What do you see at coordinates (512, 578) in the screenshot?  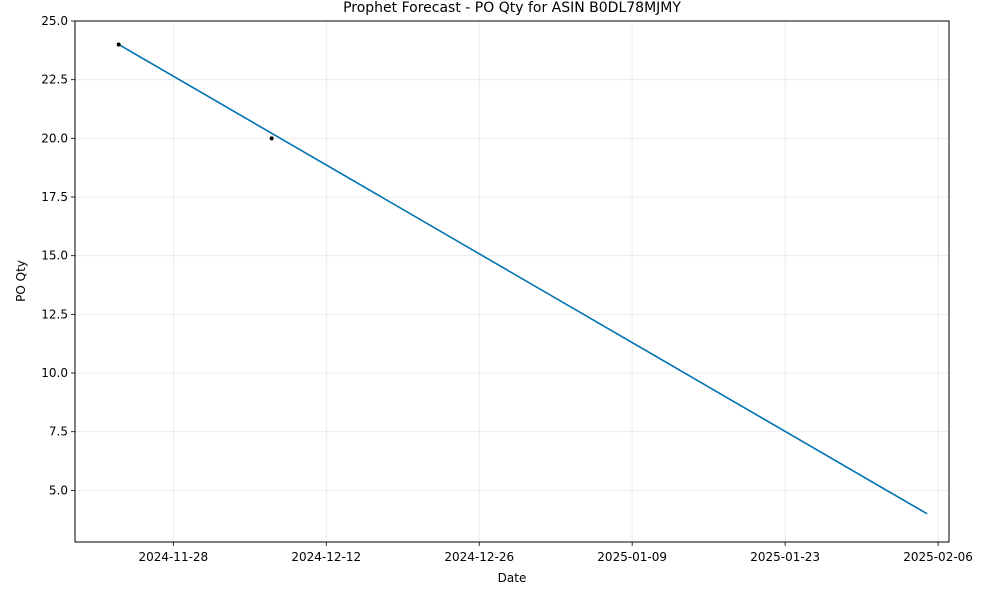 I see `x-axis-label: Date` at bounding box center [512, 578].